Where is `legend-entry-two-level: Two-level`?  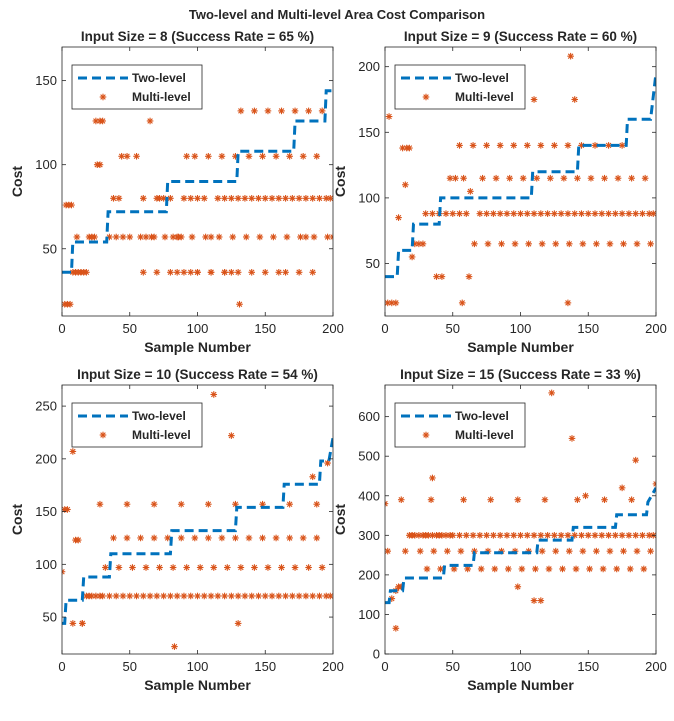
legend-entry-two-level: Two-level is located at coordinates (159, 78).